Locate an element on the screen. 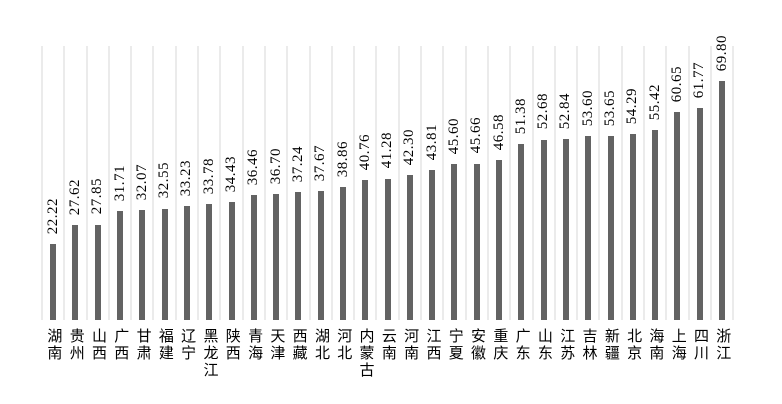 The height and width of the screenshot is (404, 782). bar-value-label: 27.62 is located at coordinates (74, 197).